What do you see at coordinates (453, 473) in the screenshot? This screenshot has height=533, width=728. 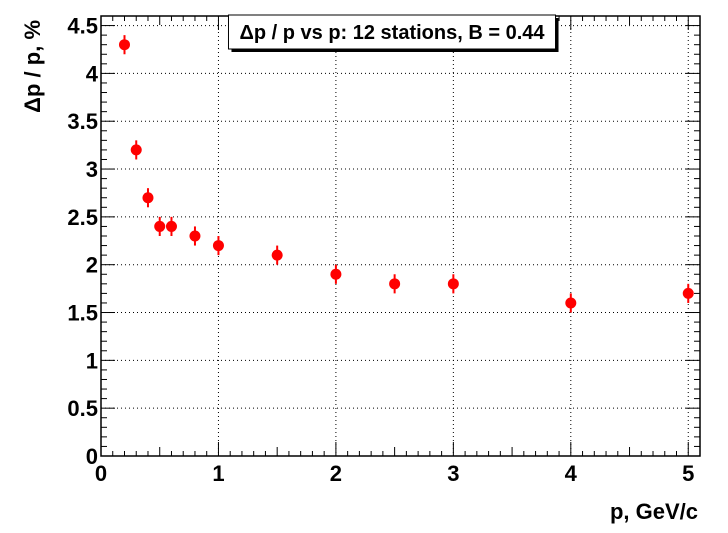 I see `x-tick-label: 3` at bounding box center [453, 473].